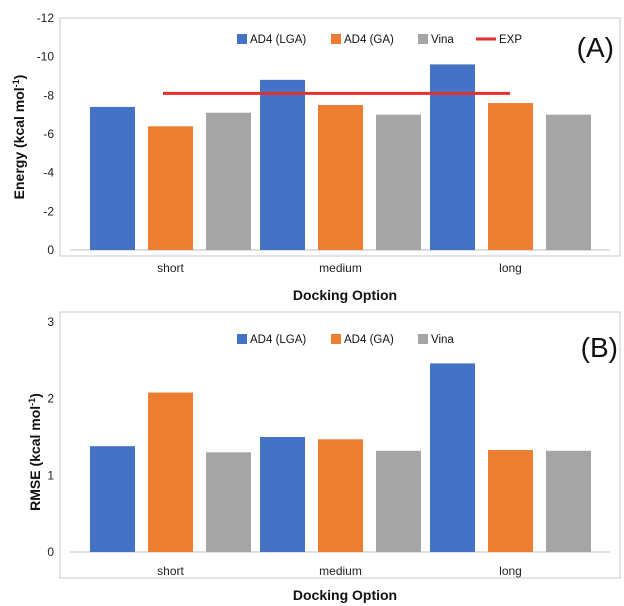  What do you see at coordinates (595, 47) in the screenshot?
I see `panel-a-tag: (A)` at bounding box center [595, 47].